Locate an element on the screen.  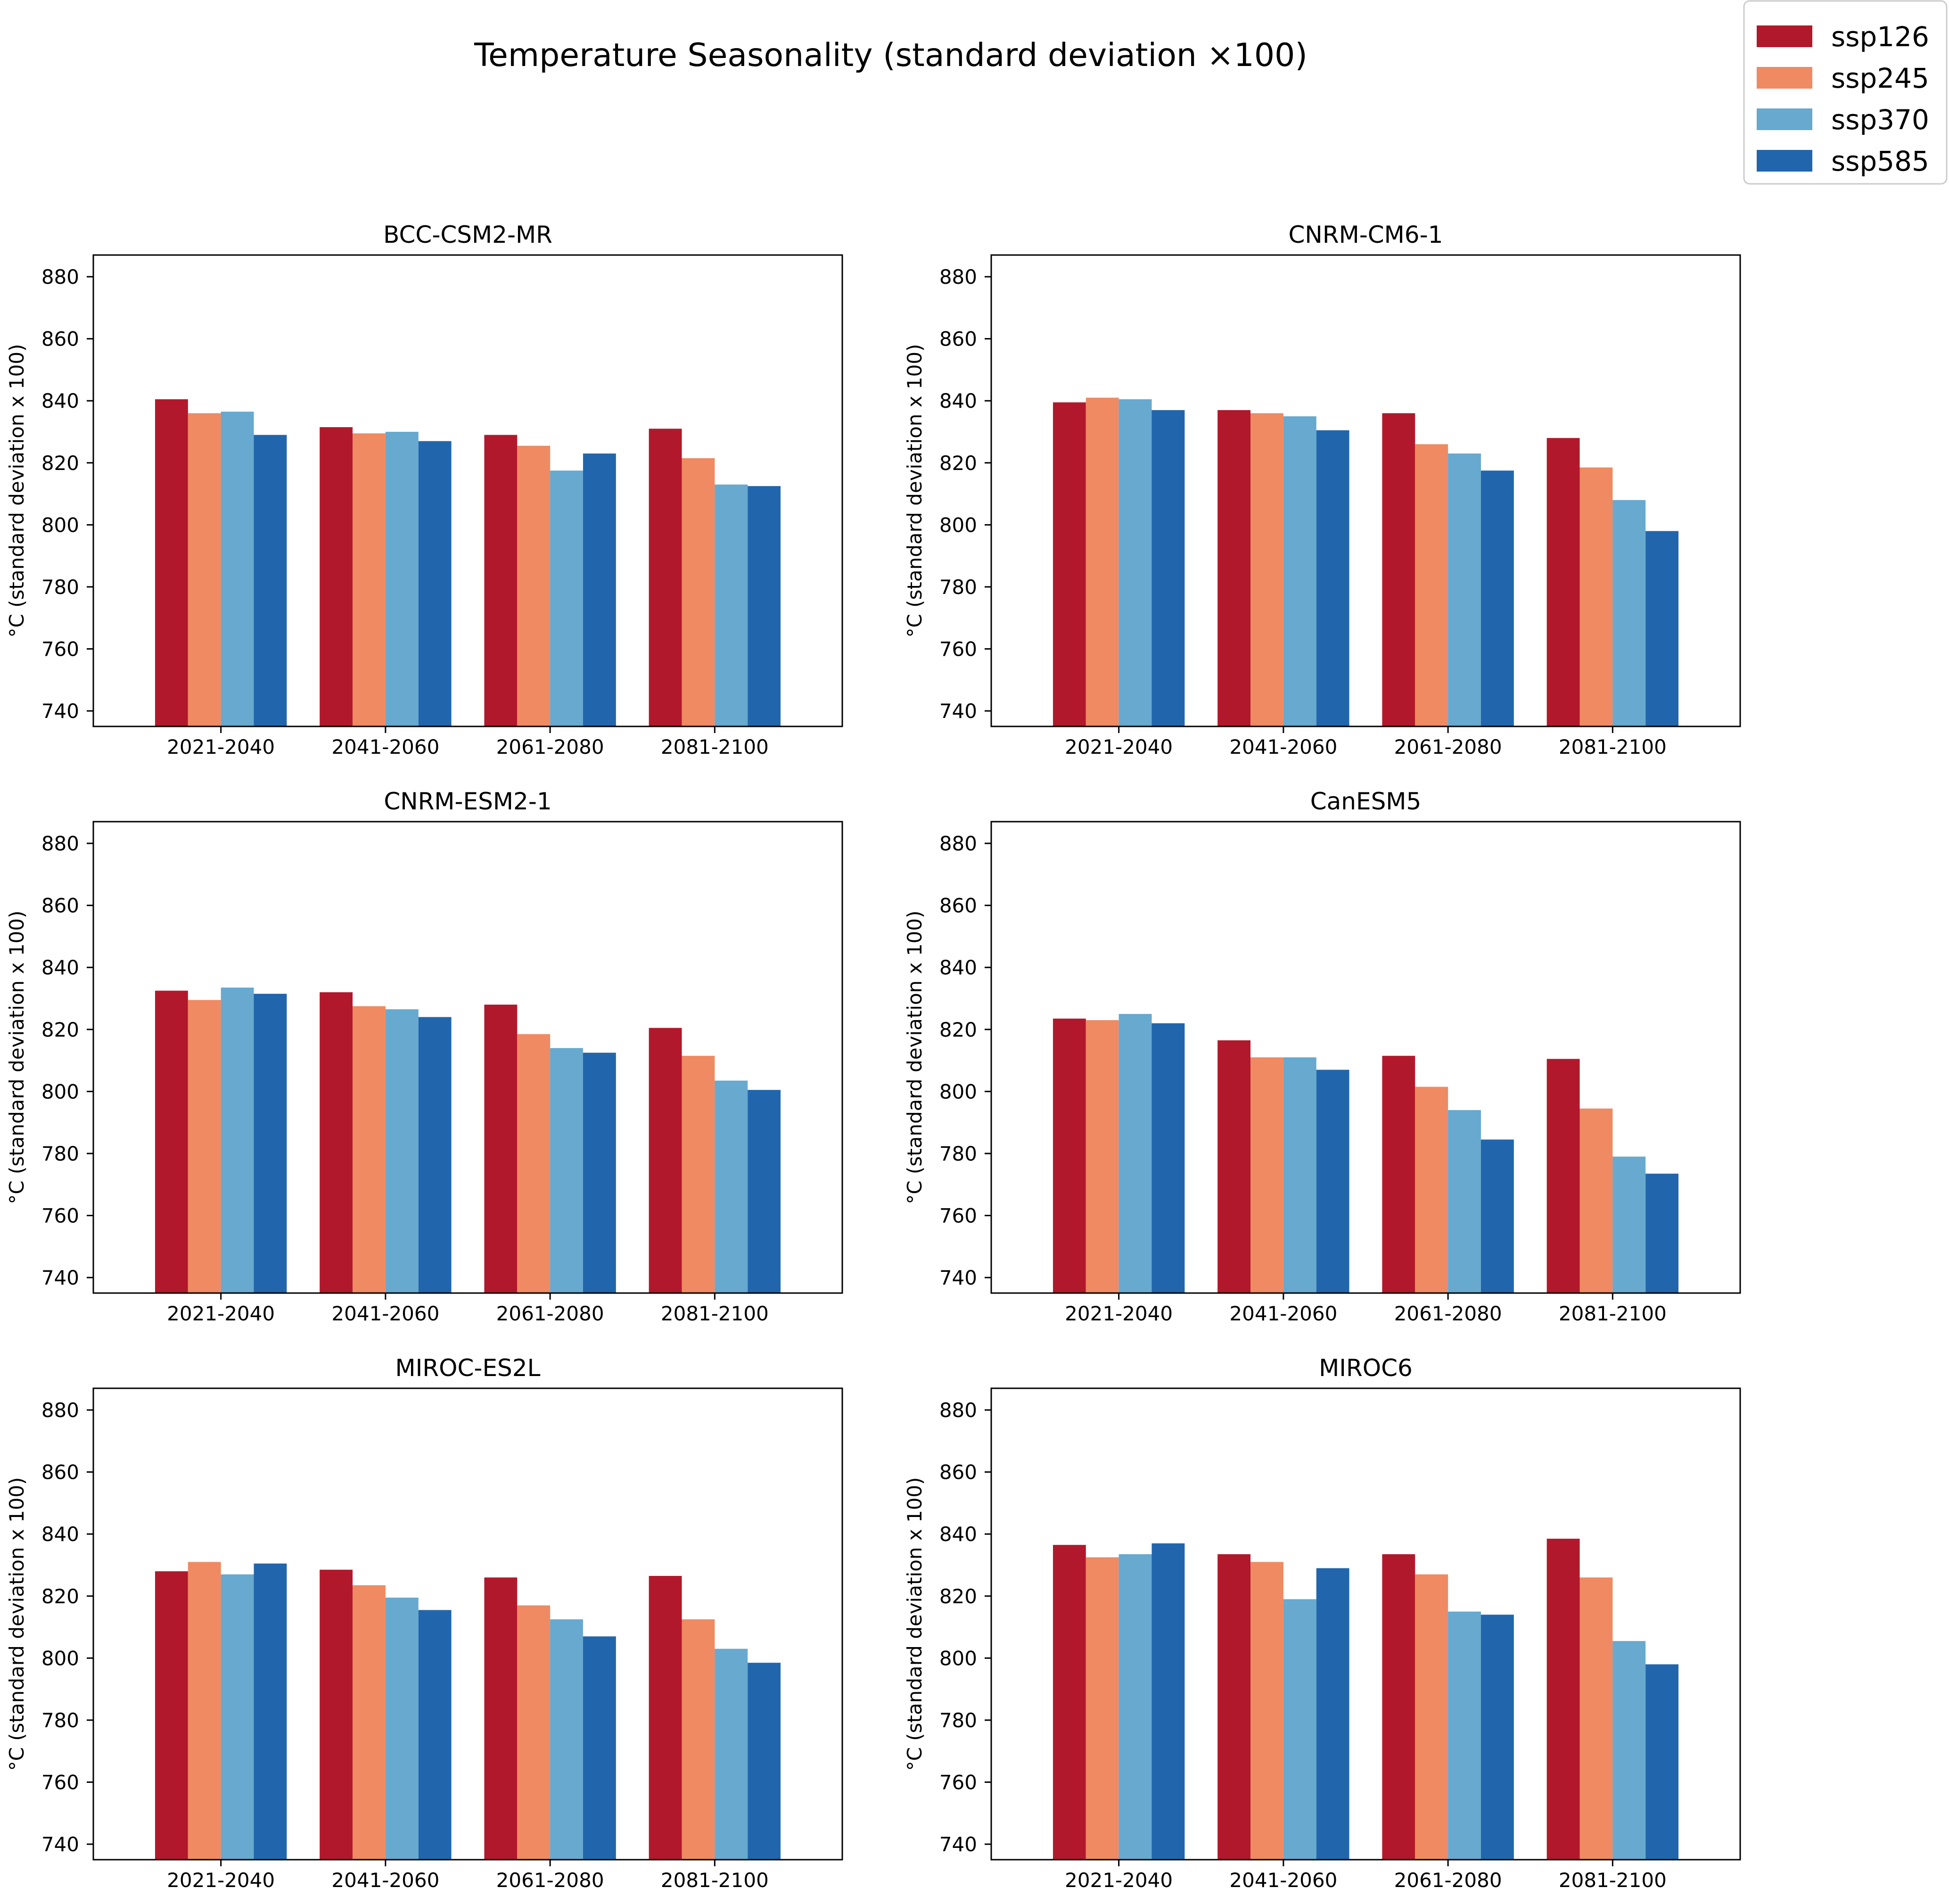
y-tick-label: 740 is located at coordinates (60, 1277).